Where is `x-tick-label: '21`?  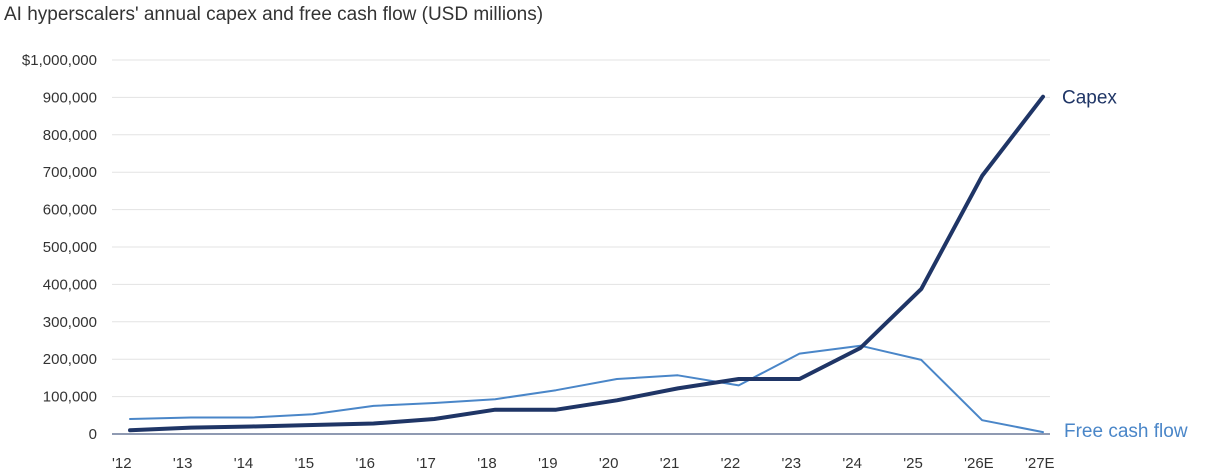
x-tick-label: '21 is located at coordinates (670, 462).